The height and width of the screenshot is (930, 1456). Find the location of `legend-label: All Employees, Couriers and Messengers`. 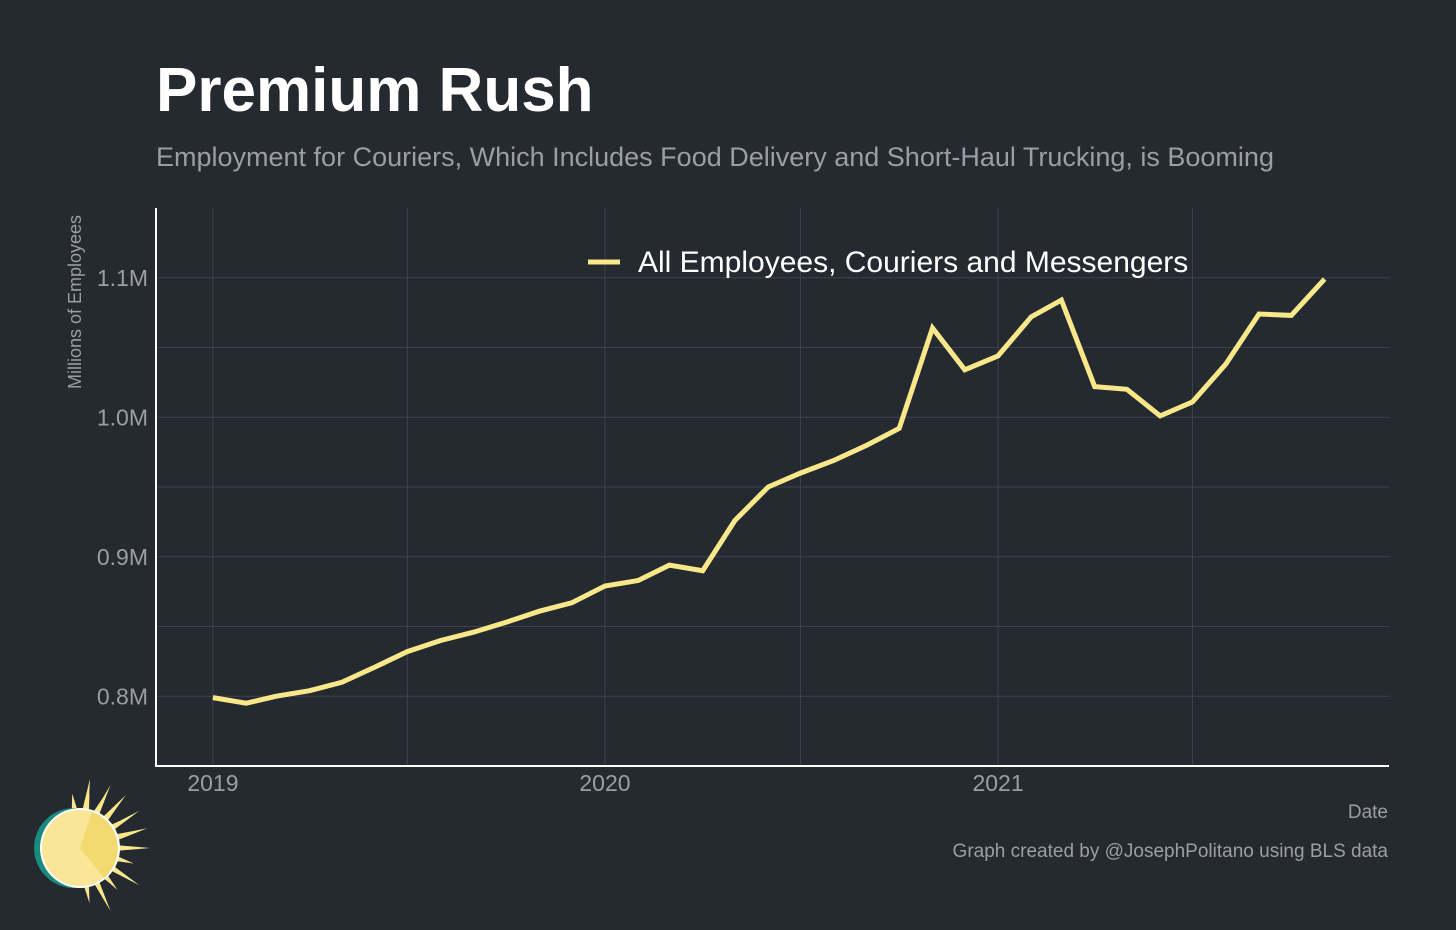

legend-label: All Employees, Couriers and Messengers is located at coordinates (913, 262).